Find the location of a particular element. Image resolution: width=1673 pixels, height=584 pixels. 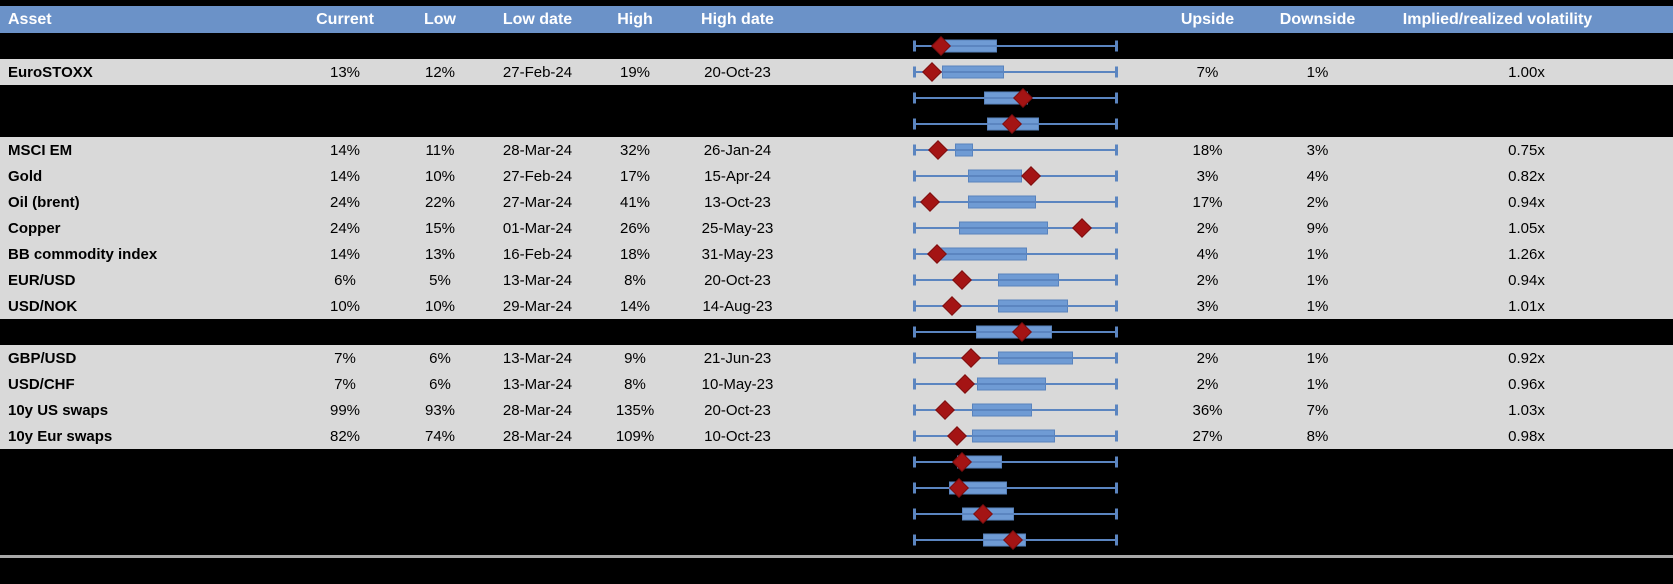

asset-name: Gold is located at coordinates (25, 176).